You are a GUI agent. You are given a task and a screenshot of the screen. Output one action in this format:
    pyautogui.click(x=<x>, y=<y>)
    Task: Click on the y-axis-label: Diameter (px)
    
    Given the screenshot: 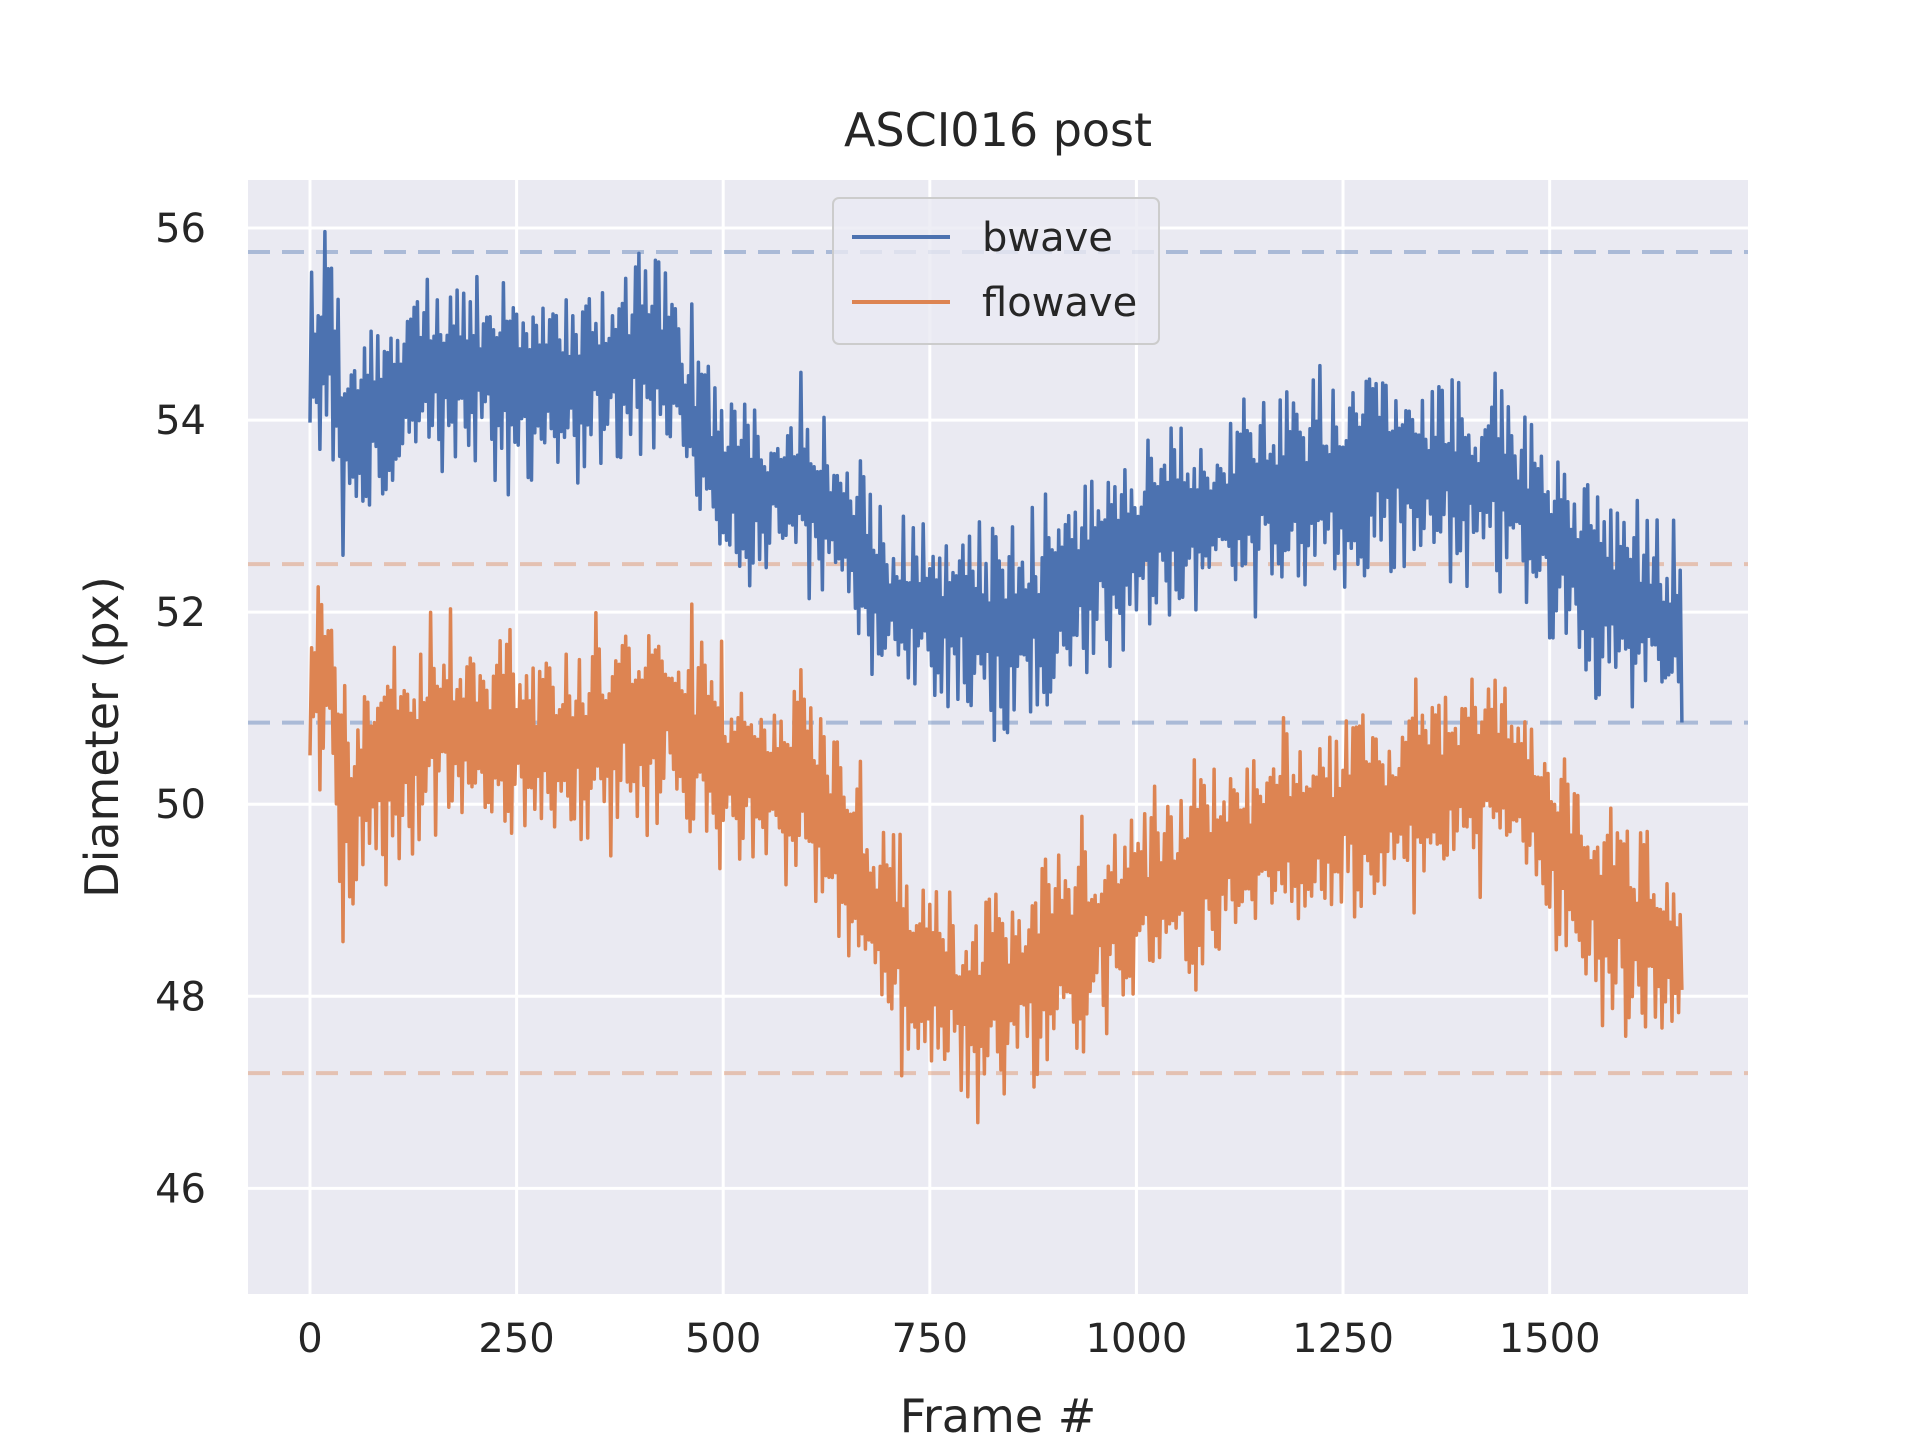 What is the action you would take?
    pyautogui.click(x=102, y=737)
    